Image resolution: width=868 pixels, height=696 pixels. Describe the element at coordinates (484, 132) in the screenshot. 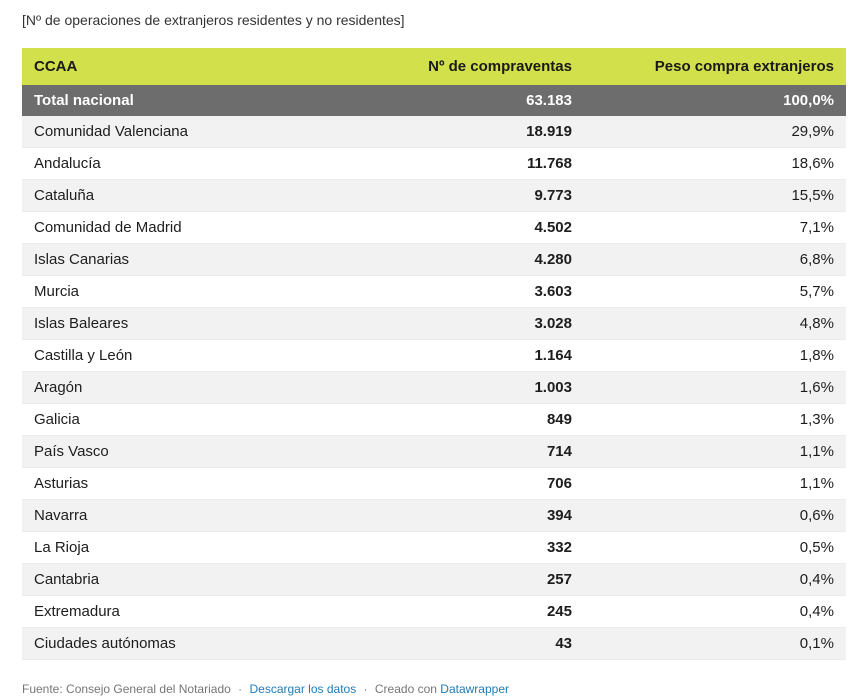

I see `operations-value-cell: 18.919` at that location.